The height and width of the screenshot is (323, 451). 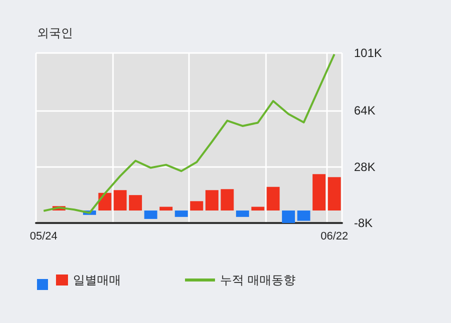 What do you see at coordinates (363, 223) in the screenshot?
I see `y-tick-label: -8K` at bounding box center [363, 223].